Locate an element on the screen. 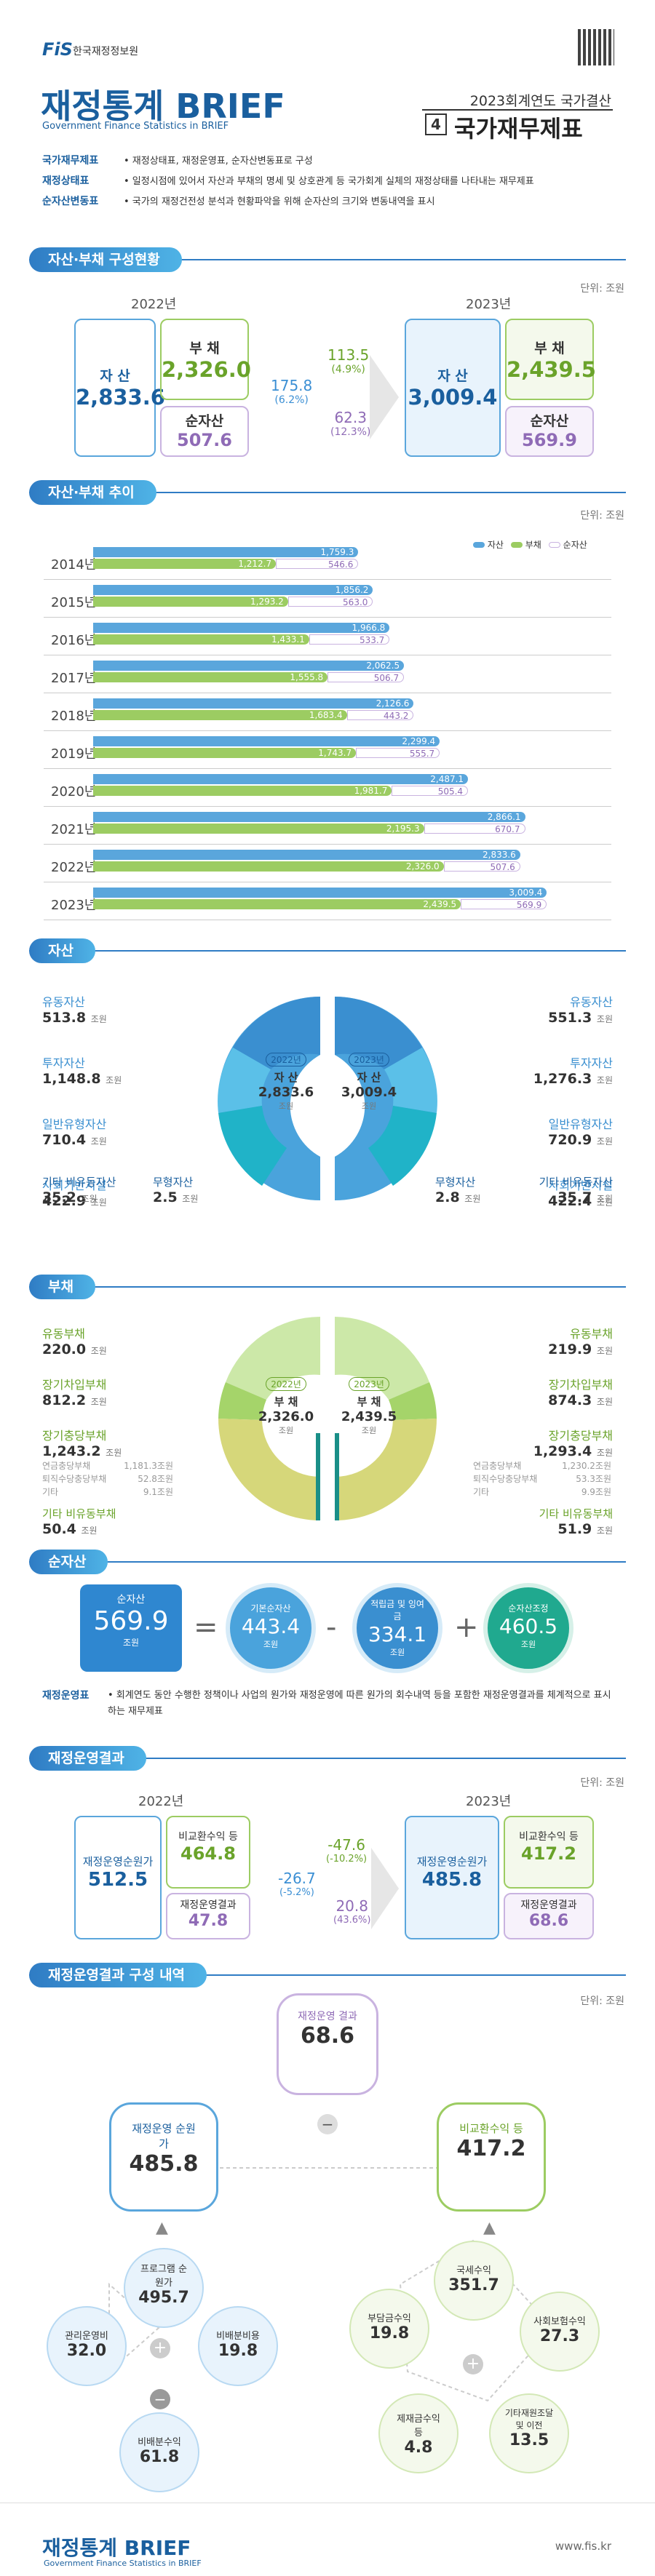 The height and width of the screenshot is (2576, 655). long-provision: 장기충당부채 1,243.2 조원 is located at coordinates (82, 1444).